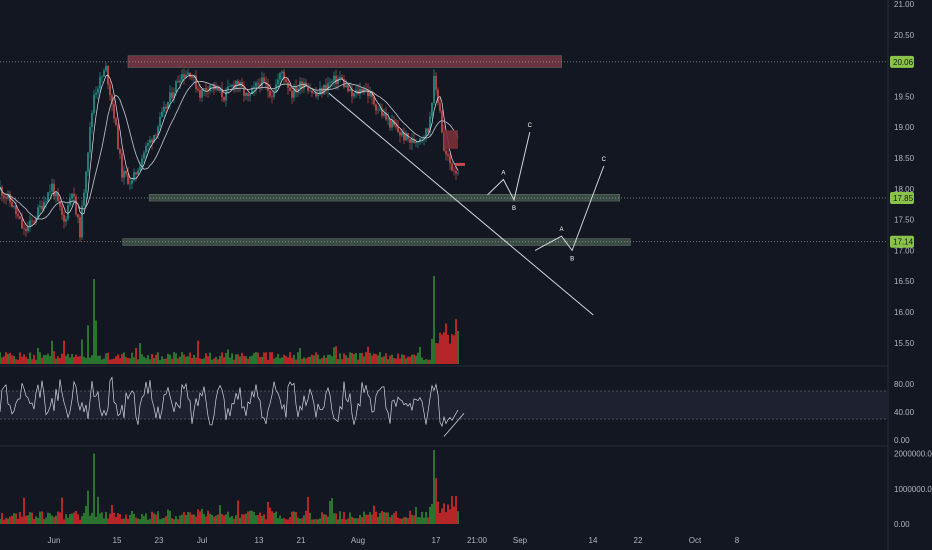 Image resolution: width=932 pixels, height=550 pixels. Describe the element at coordinates (902, 241) in the screenshot. I see `price-badge` at that location.